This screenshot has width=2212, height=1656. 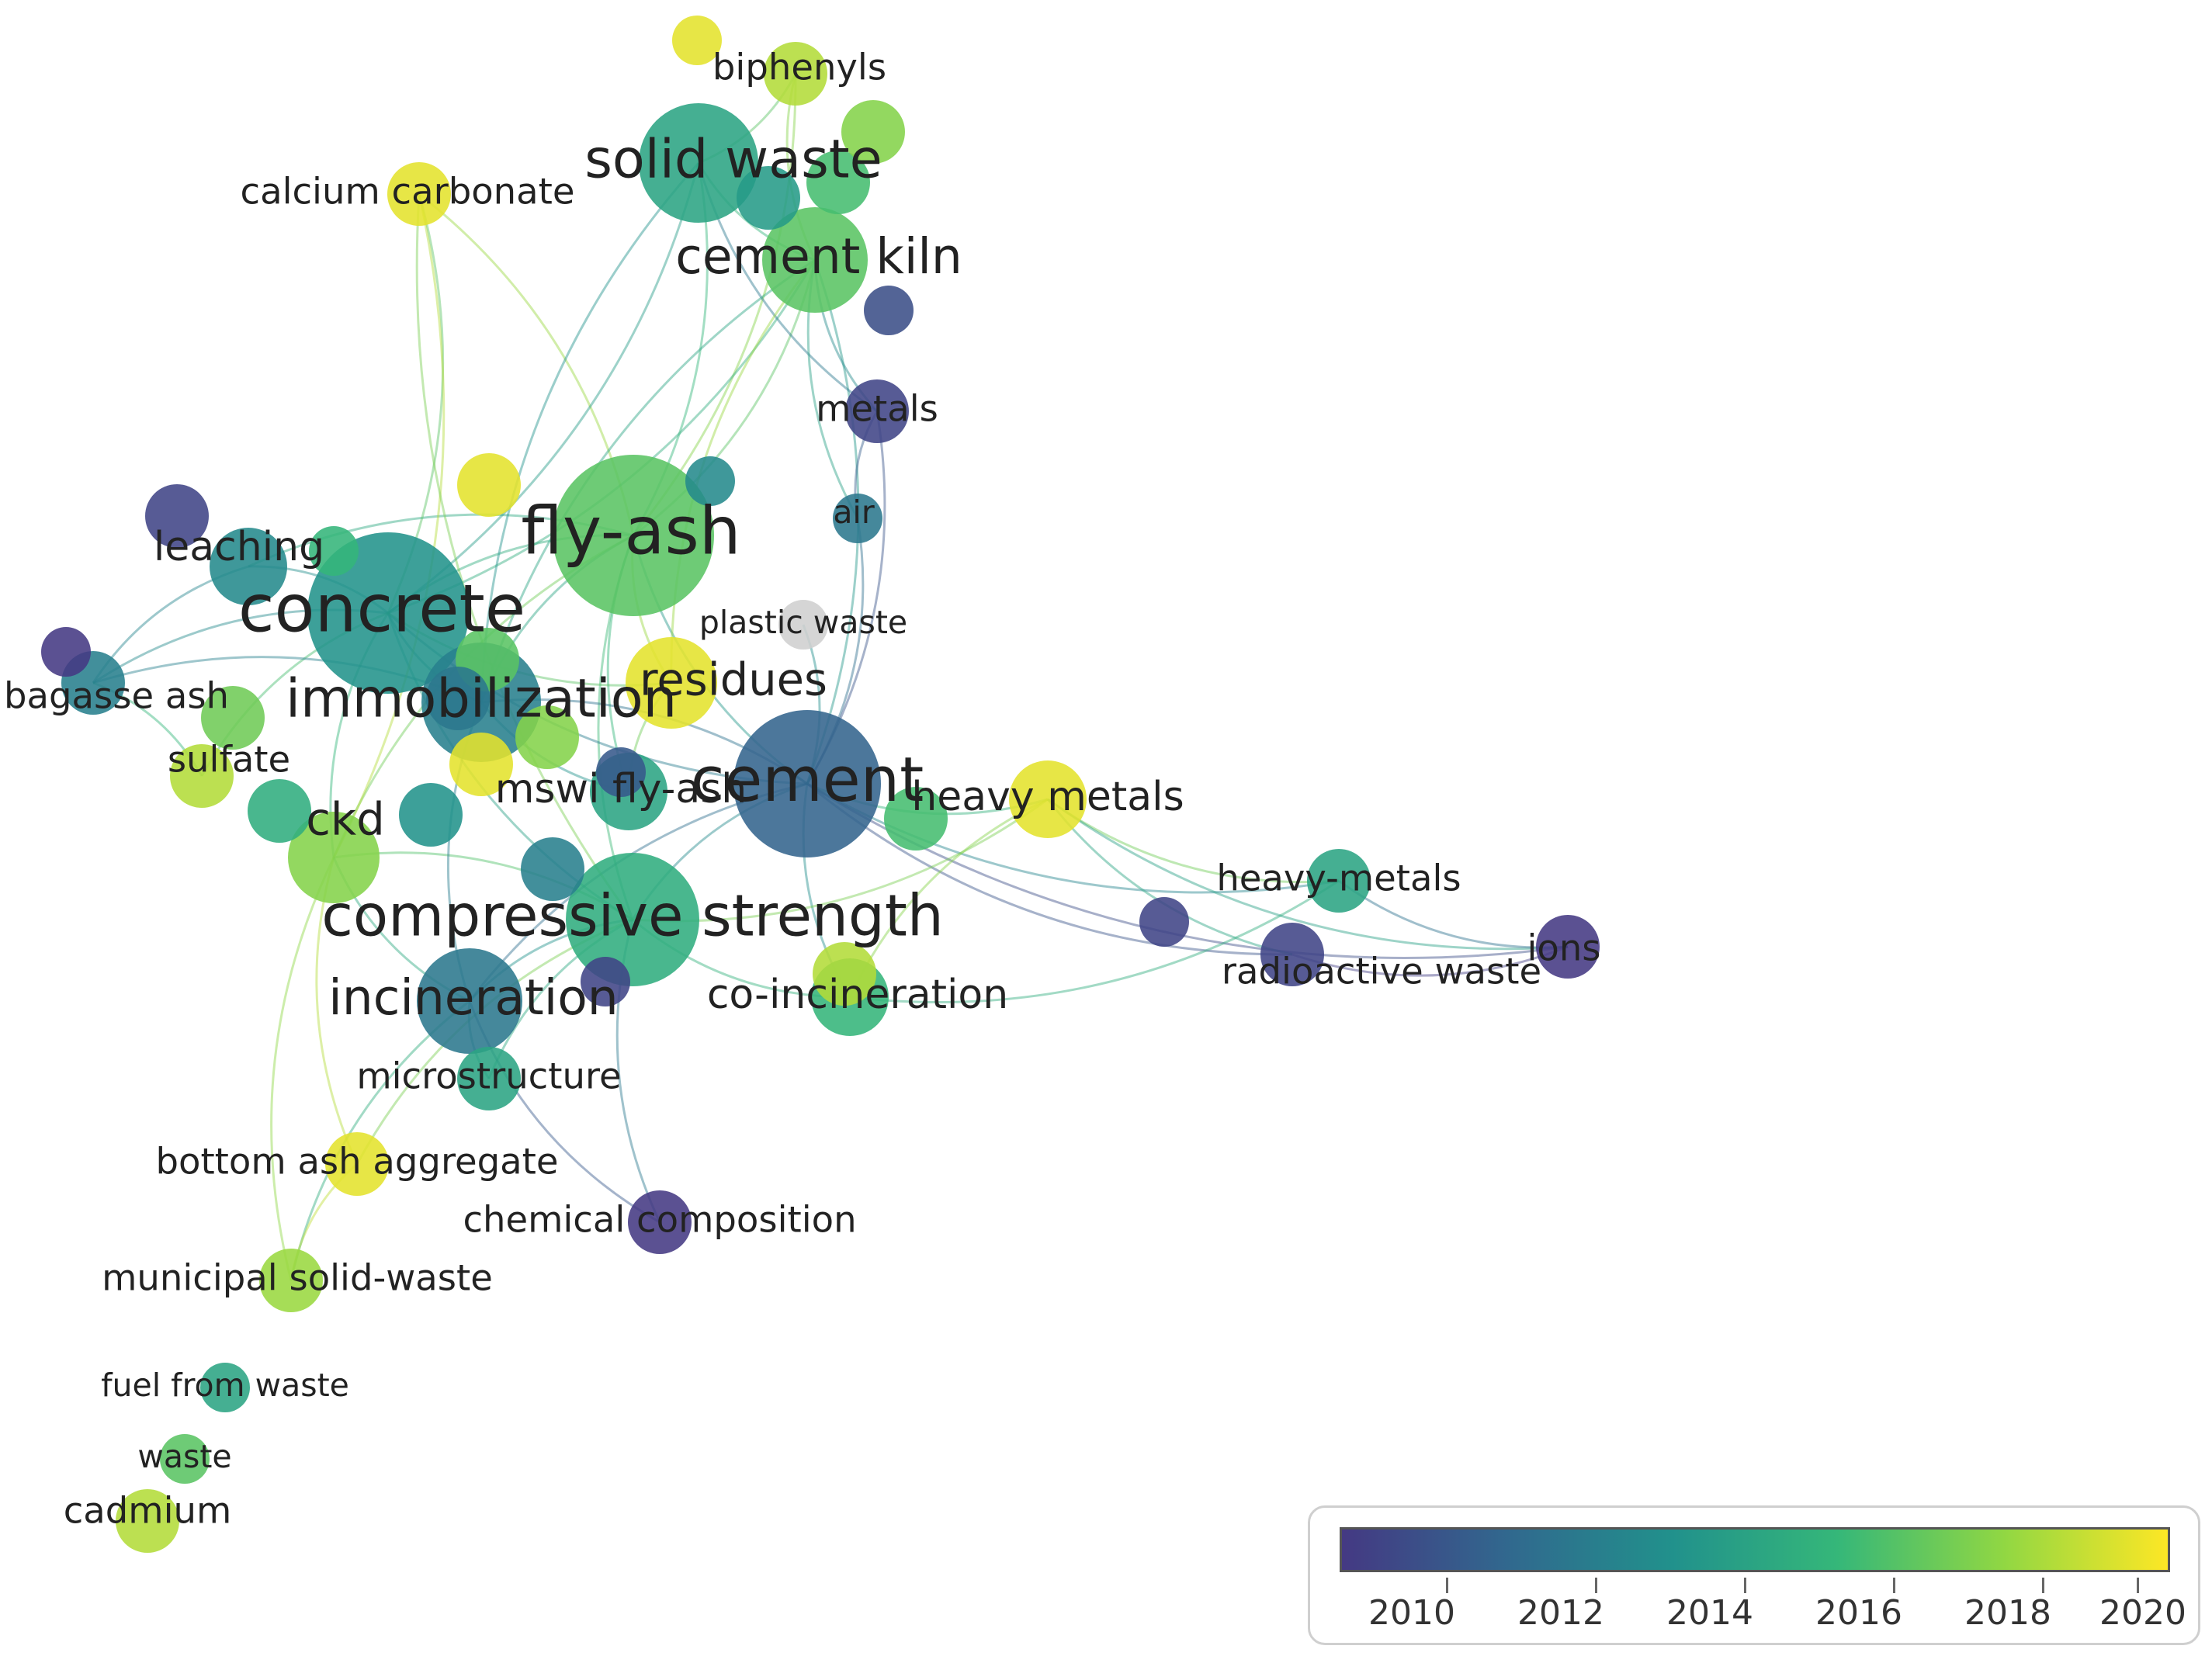 I want to click on node-n-m, so click(x=431, y=815).